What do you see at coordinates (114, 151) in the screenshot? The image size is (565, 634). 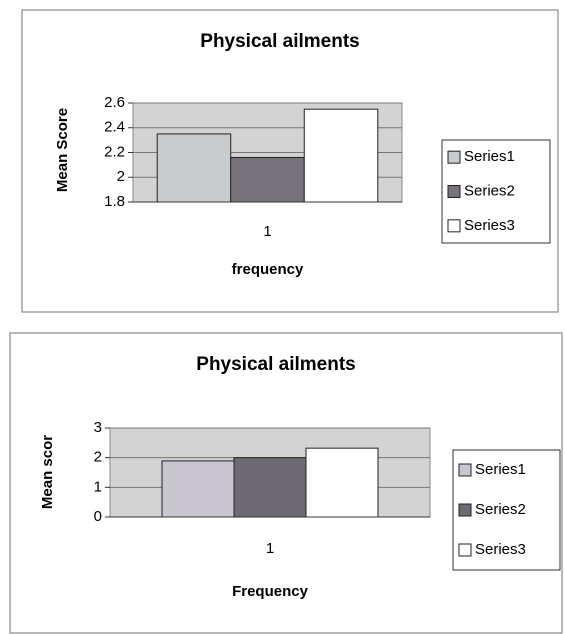 I see `y-tick-label: 2.2` at bounding box center [114, 151].